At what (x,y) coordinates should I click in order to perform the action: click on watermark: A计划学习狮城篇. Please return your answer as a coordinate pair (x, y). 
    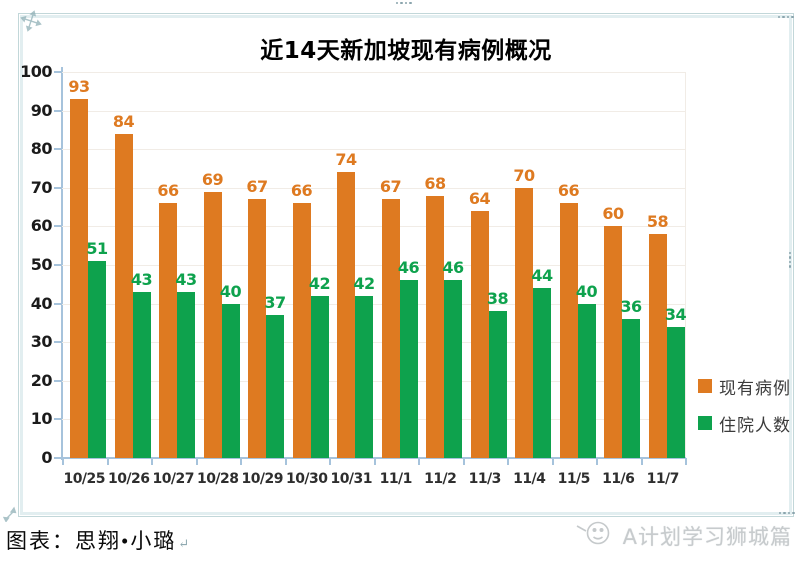
    Looking at the image, I should click on (683, 536).